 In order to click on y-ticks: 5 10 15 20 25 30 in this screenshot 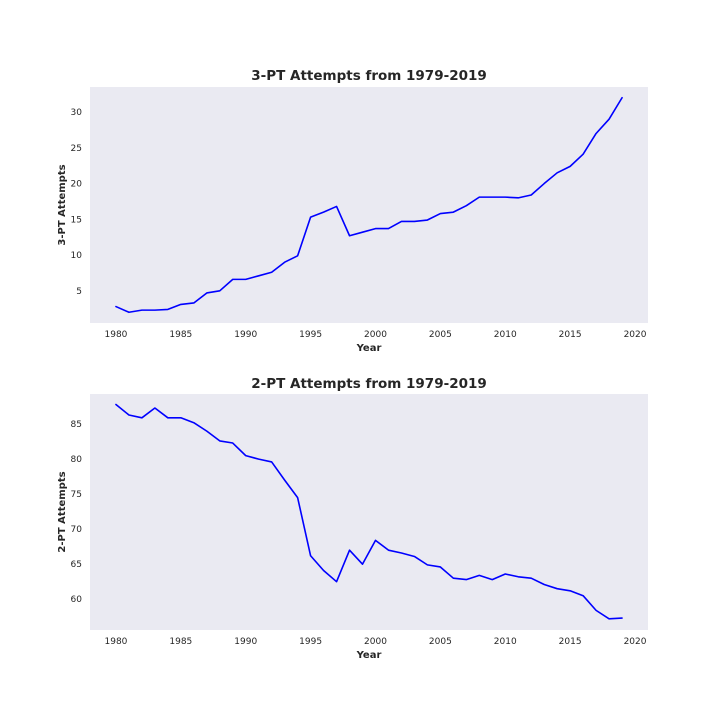, I will do `click(77, 202)`.